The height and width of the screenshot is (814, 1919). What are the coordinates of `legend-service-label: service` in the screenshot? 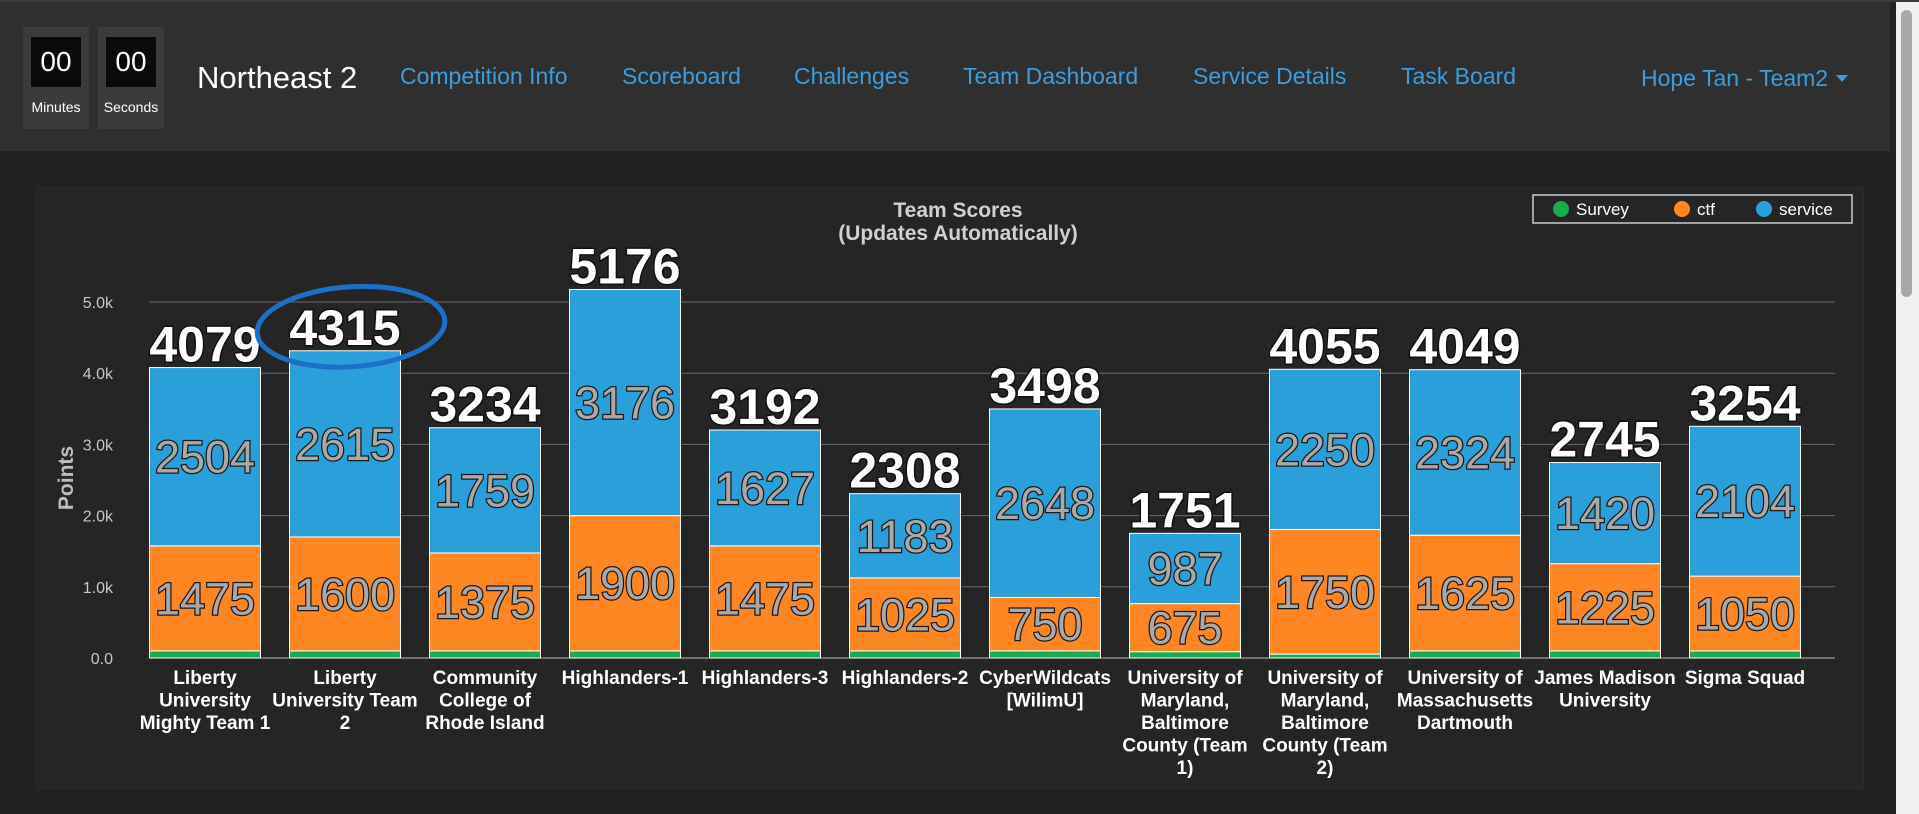 It's located at (1806, 209).